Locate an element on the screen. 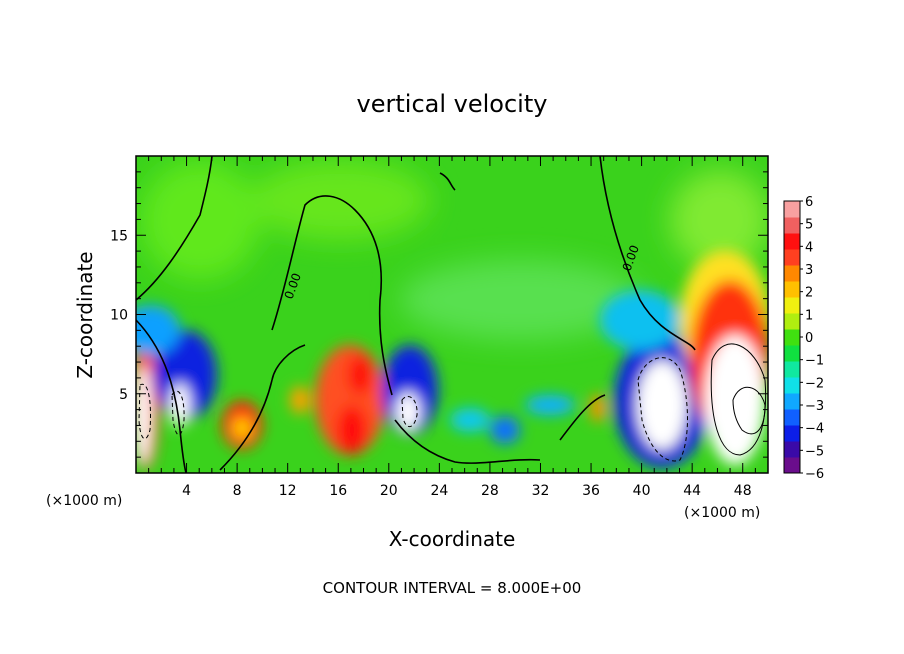 The image size is (904, 654). x-unit-right: (×1000 m) is located at coordinates (722, 513).